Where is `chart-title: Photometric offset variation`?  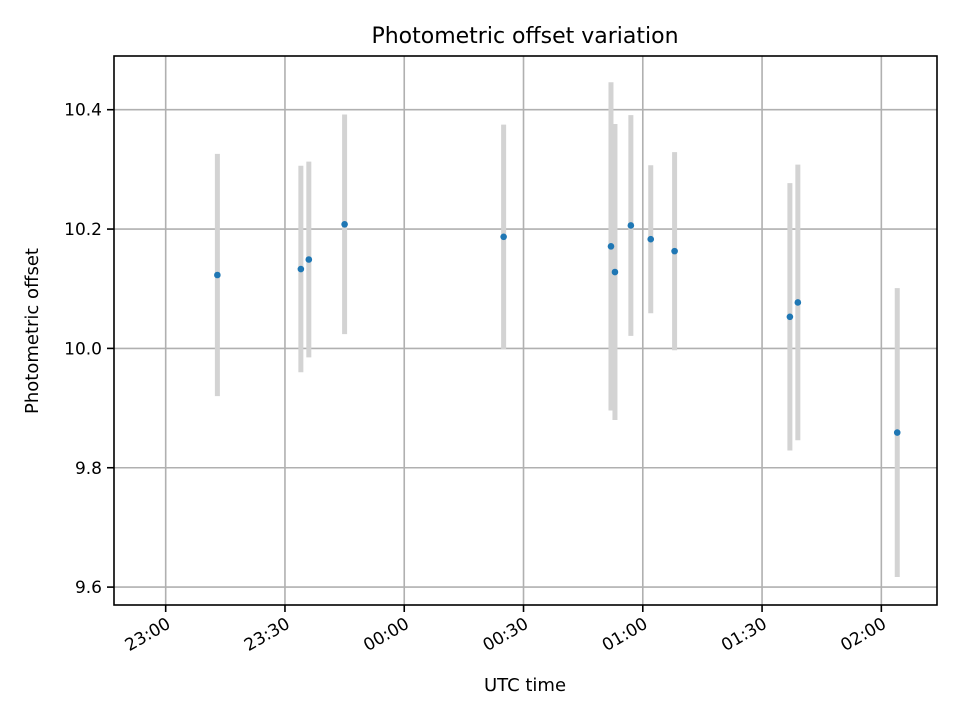 chart-title: Photometric offset variation is located at coordinates (524, 36).